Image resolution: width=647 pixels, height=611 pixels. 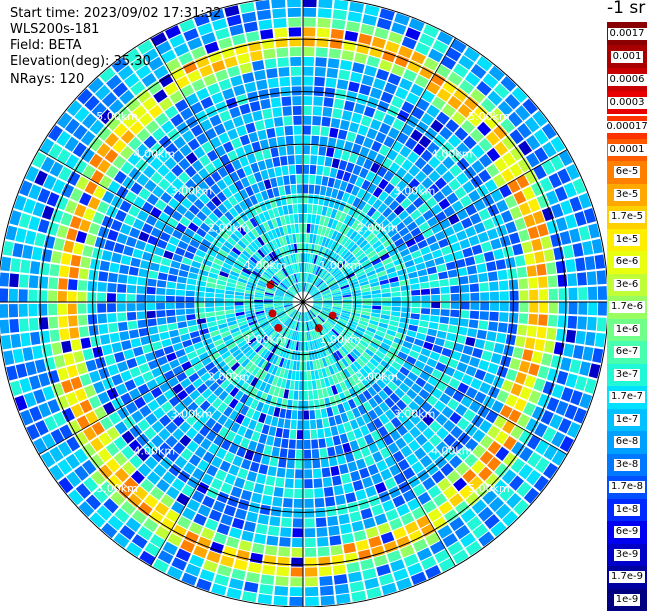 I want to click on colorbar-swatch: 1.7e-5, so click(x=627, y=217).